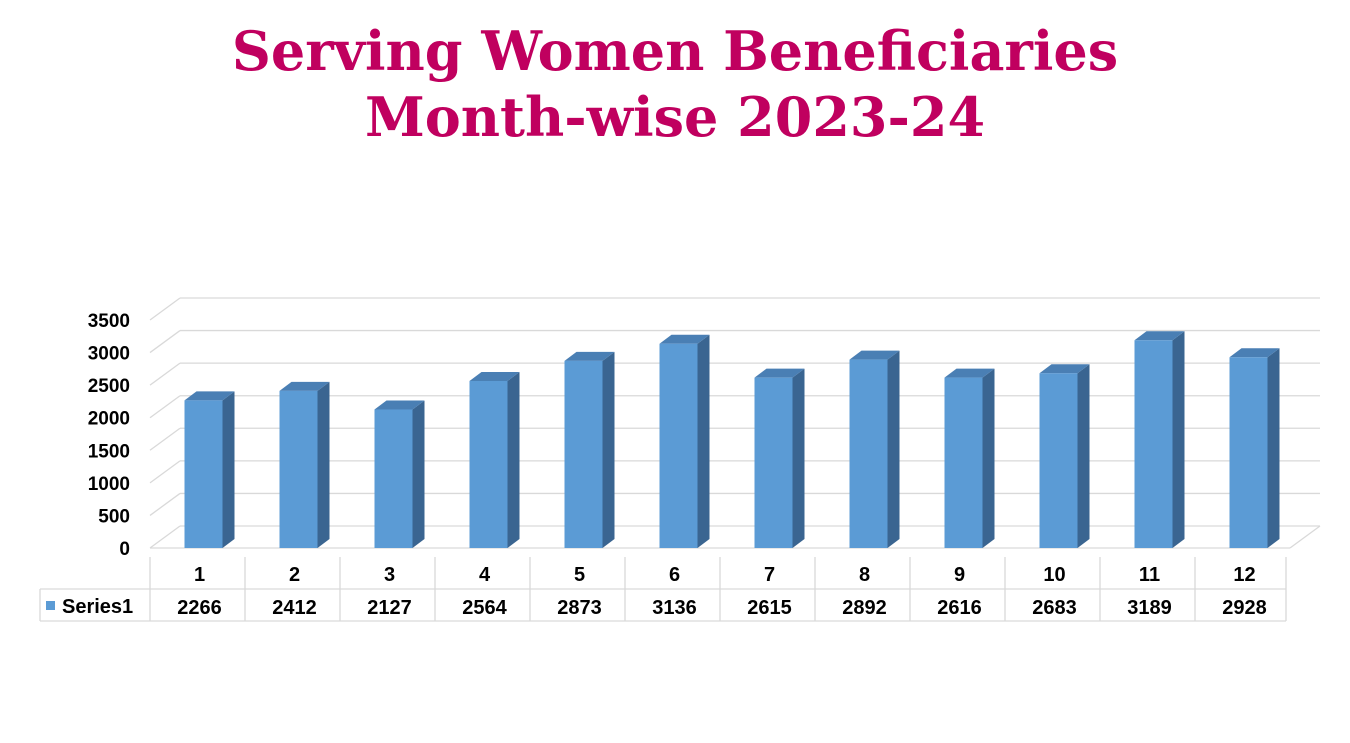 Image resolution: width=1350 pixels, height=743 pixels. I want to click on category-label: 6, so click(674, 575).